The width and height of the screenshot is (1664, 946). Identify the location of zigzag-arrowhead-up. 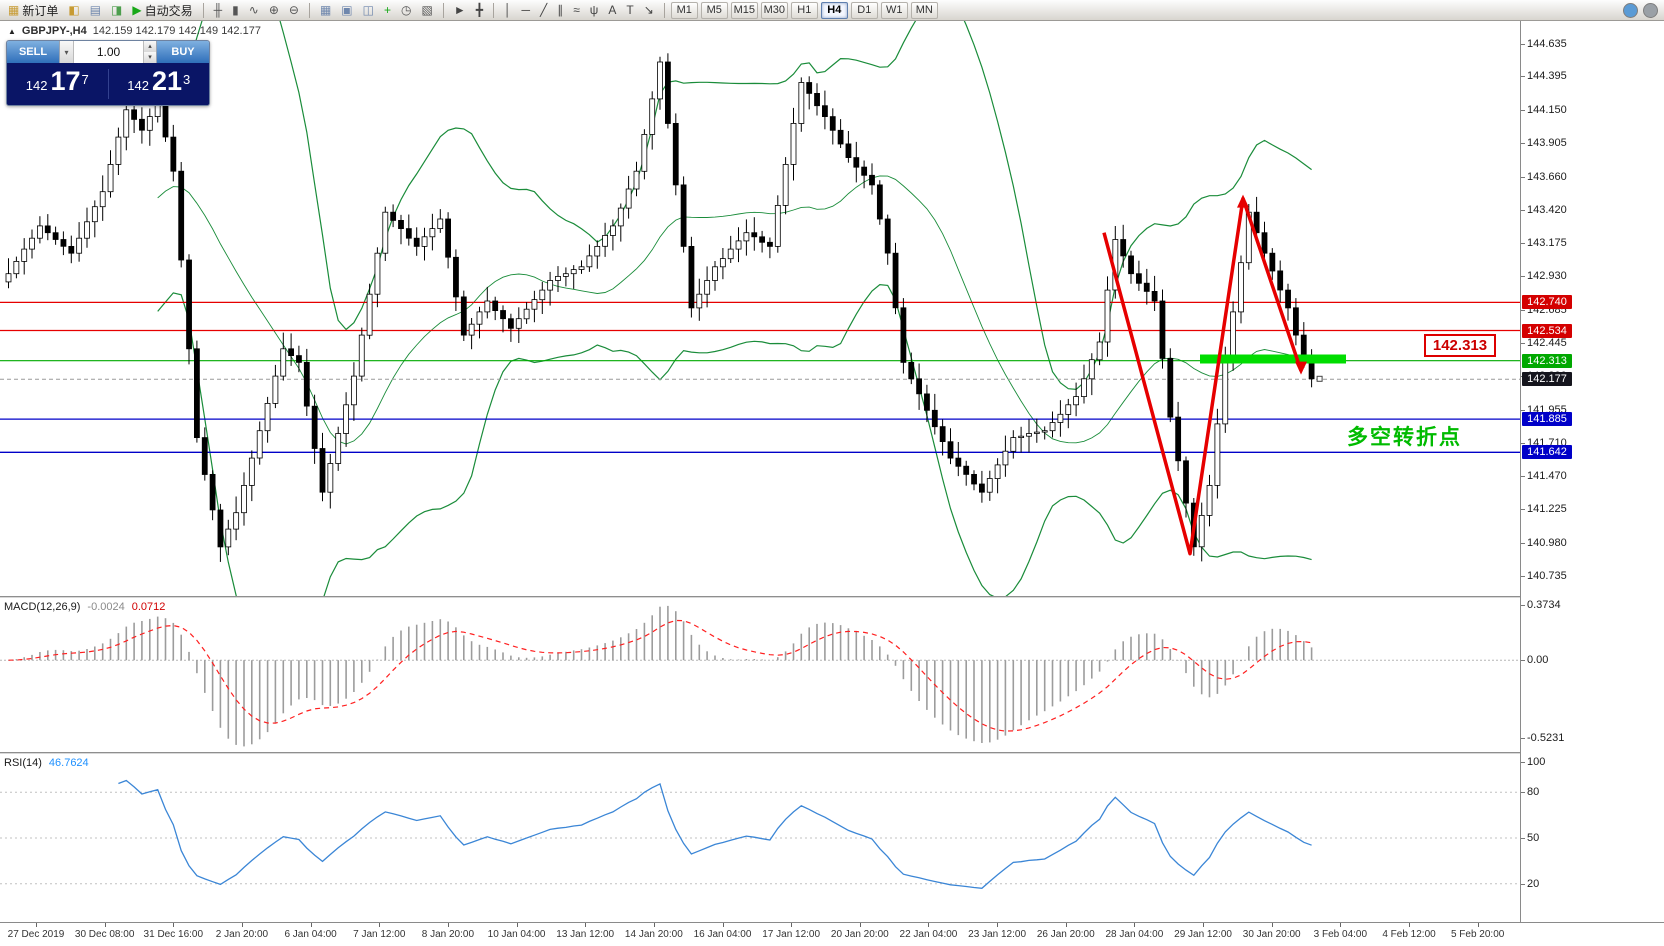
(1243, 201).